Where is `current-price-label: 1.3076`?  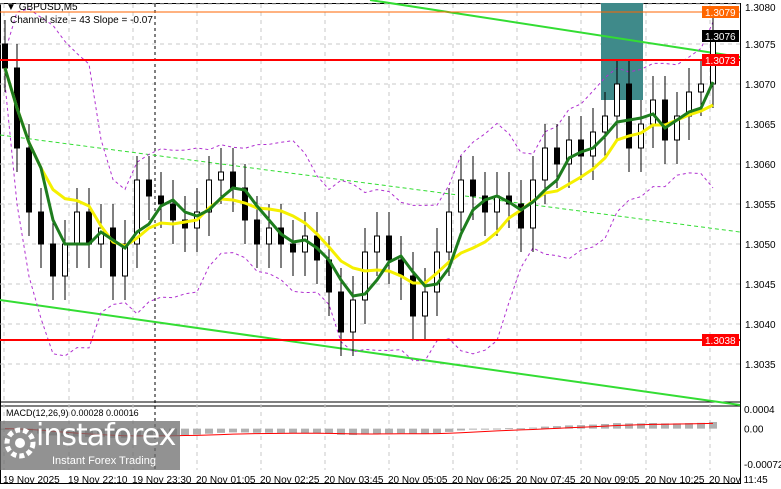 current-price-label: 1.3076 is located at coordinates (720, 37).